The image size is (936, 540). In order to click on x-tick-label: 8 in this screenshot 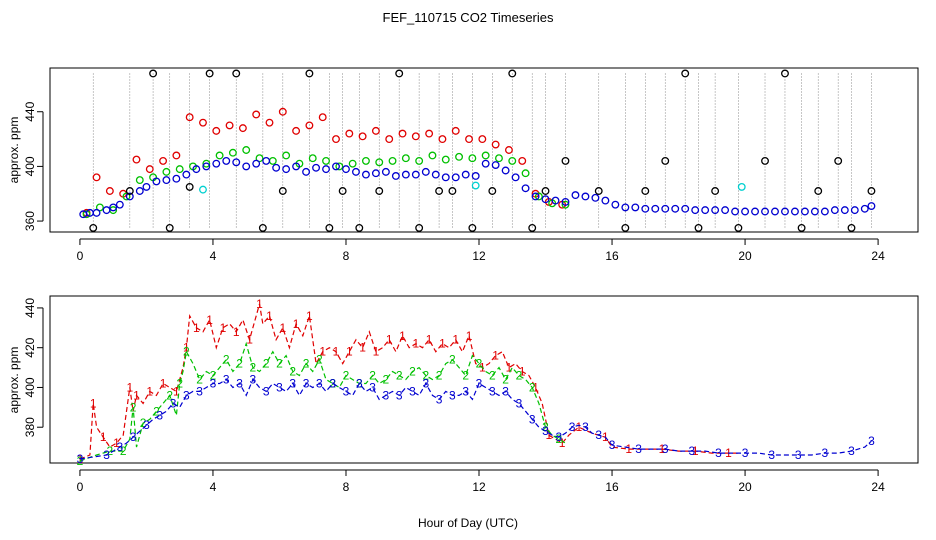, I will do `click(346, 487)`.